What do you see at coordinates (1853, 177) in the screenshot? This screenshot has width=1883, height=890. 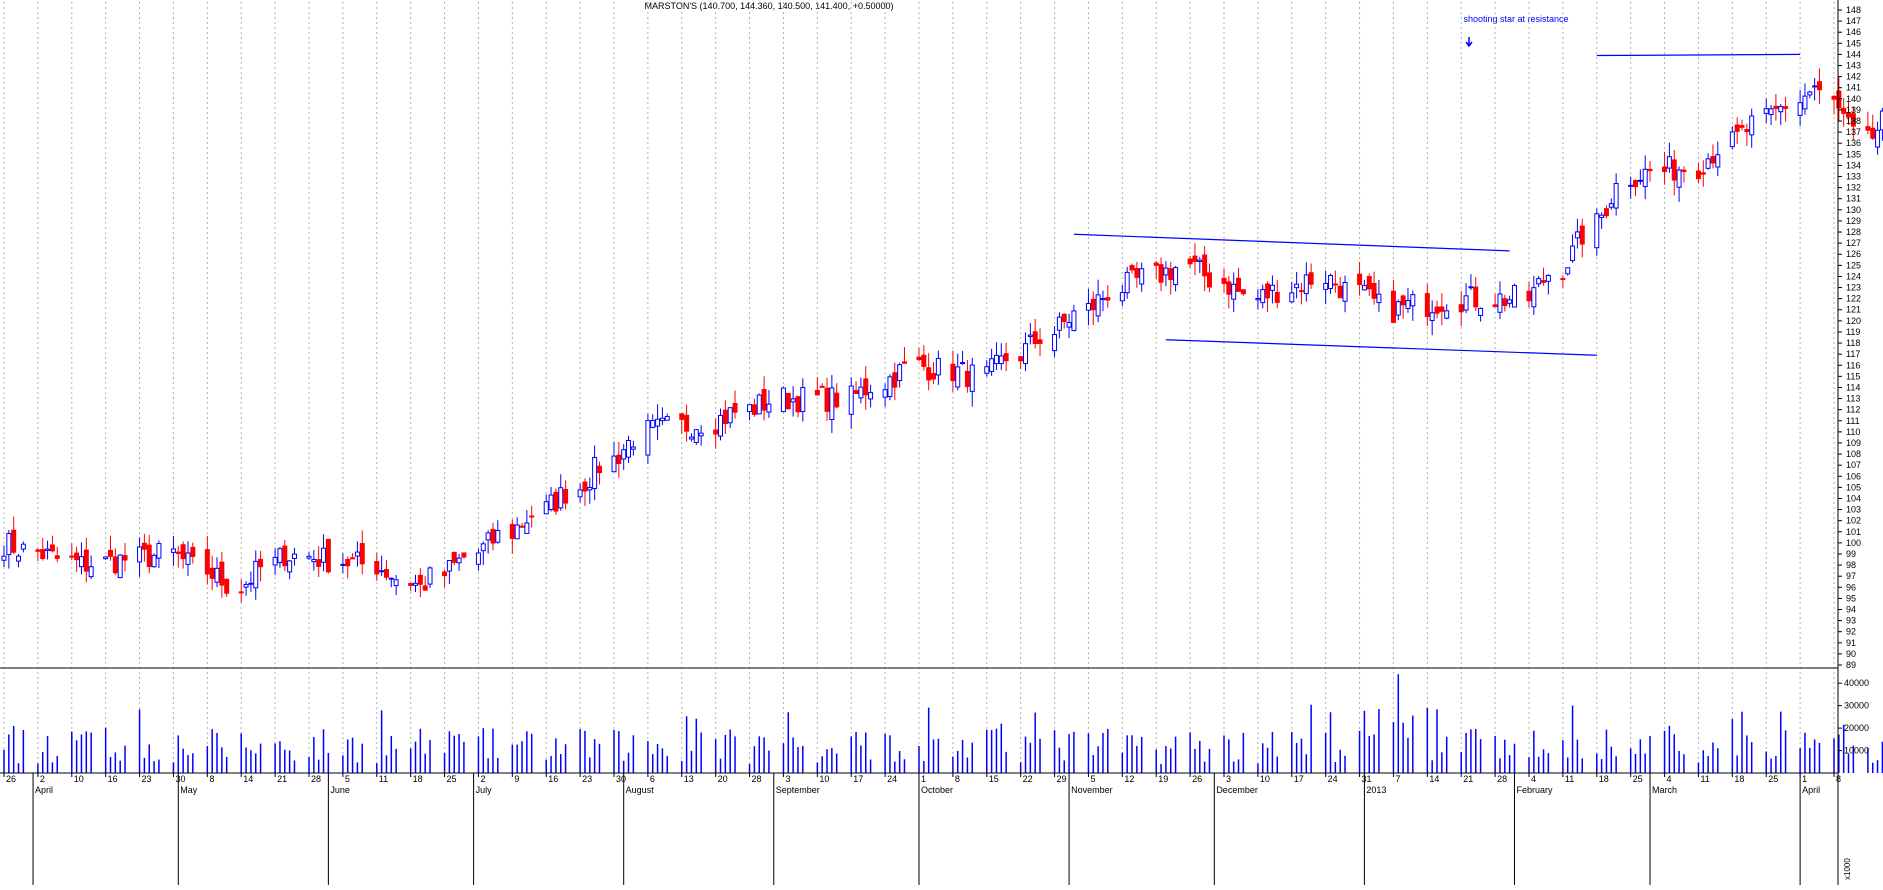 I see `y-tick-label: 133` at bounding box center [1853, 177].